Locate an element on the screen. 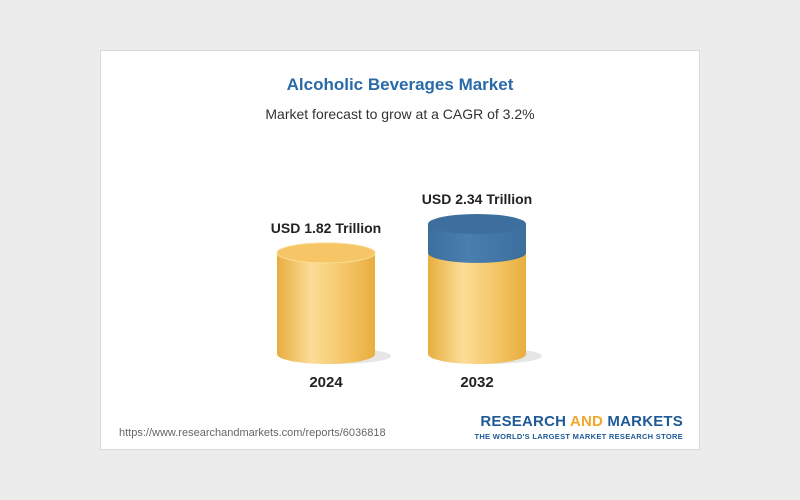 The image size is (800, 500). bar-2024 is located at coordinates (326, 308).